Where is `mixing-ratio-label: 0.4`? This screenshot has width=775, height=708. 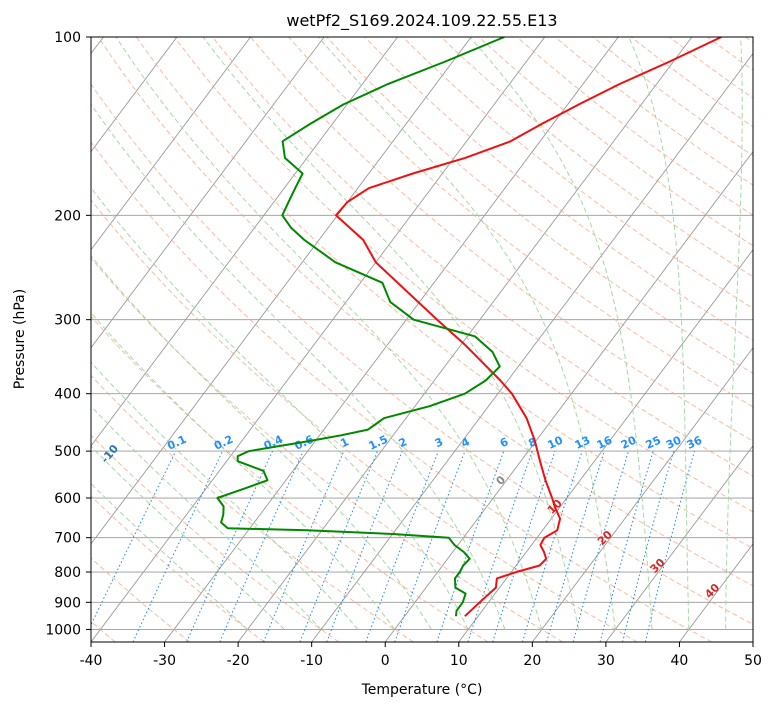
mixing-ratio-label: 0.4 is located at coordinates (273, 443).